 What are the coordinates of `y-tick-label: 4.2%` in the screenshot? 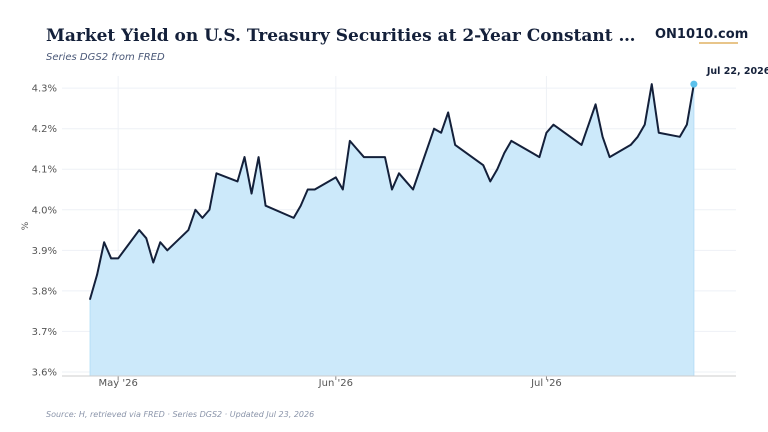 It's located at (44, 129).